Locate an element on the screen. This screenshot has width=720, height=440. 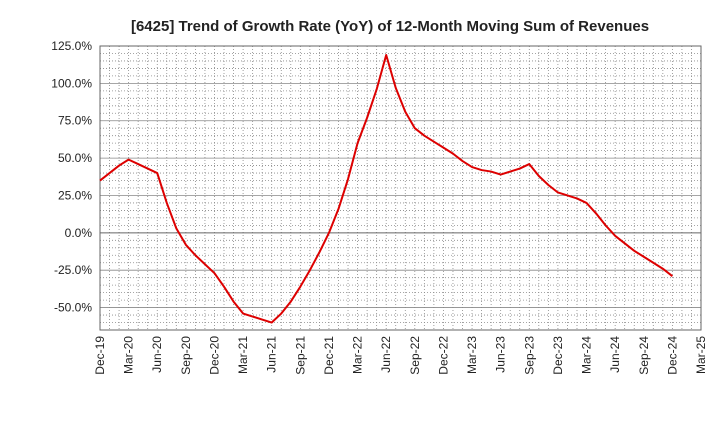
y-tick-label: 125.0% is located at coordinates (71, 46).